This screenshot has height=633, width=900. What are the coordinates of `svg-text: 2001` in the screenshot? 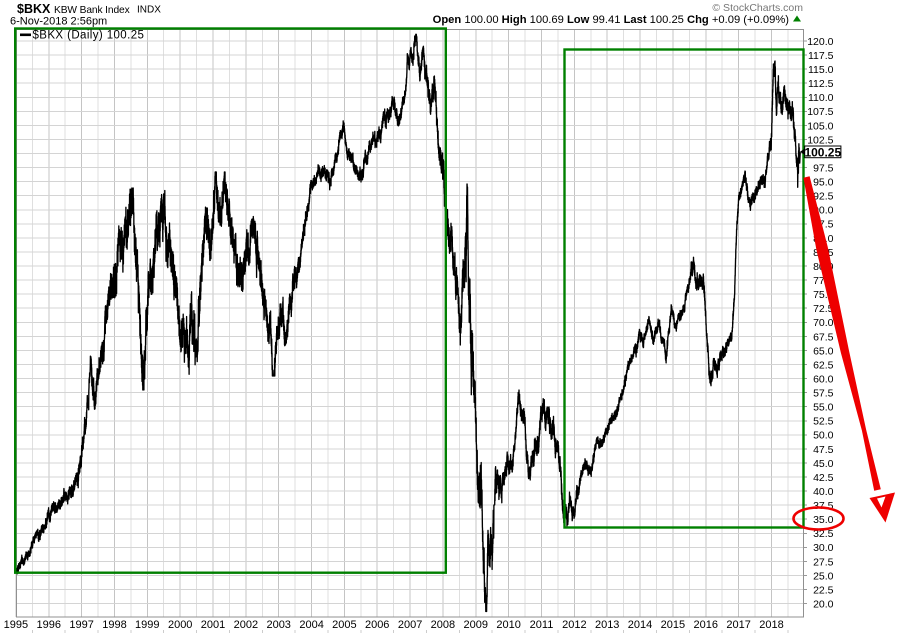 It's located at (213, 625).